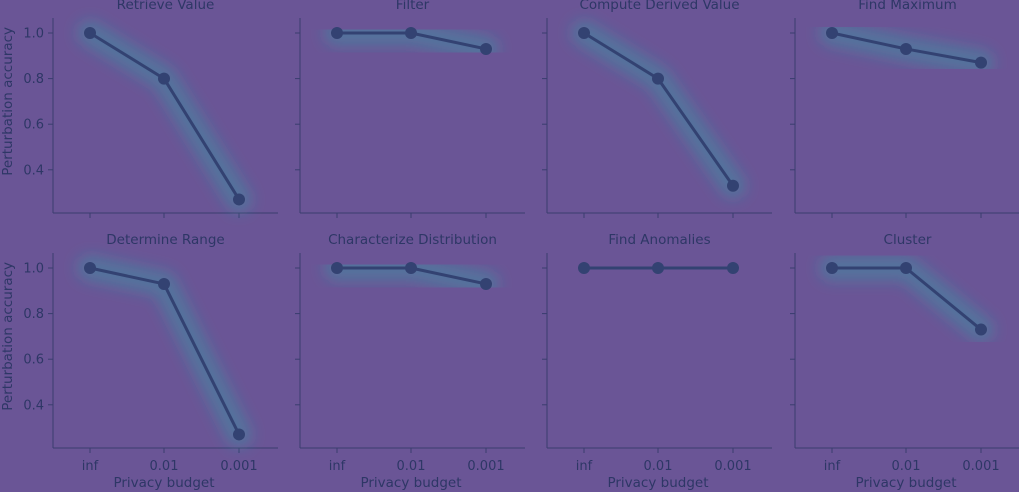 The image size is (1019, 492). Describe the element at coordinates (413, 6) in the screenshot. I see `panel-title: Filter` at that location.